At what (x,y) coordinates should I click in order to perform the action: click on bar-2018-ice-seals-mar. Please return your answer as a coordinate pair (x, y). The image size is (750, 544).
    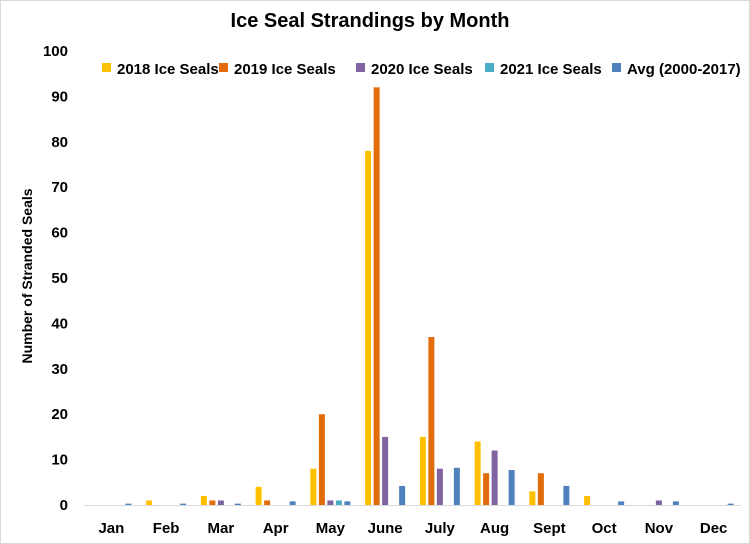
    Looking at the image, I should click on (203, 500).